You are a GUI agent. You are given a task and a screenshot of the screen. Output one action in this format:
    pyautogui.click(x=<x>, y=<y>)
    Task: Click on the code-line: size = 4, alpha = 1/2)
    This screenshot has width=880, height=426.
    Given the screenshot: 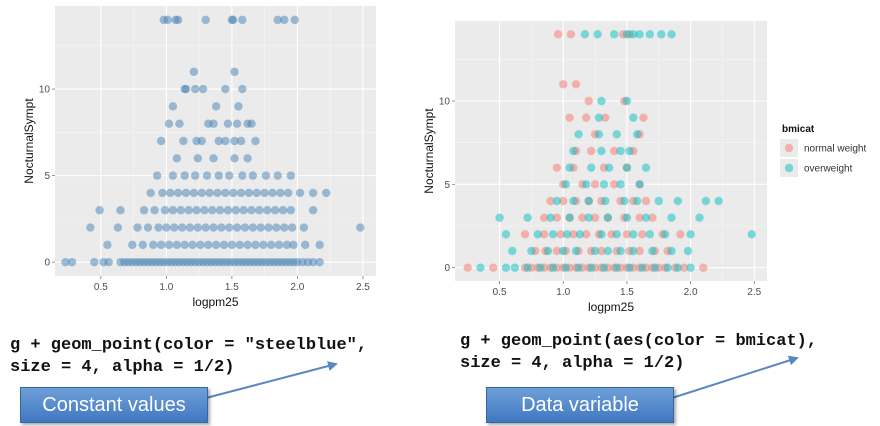 What is the action you would take?
    pyautogui.click(x=572, y=363)
    